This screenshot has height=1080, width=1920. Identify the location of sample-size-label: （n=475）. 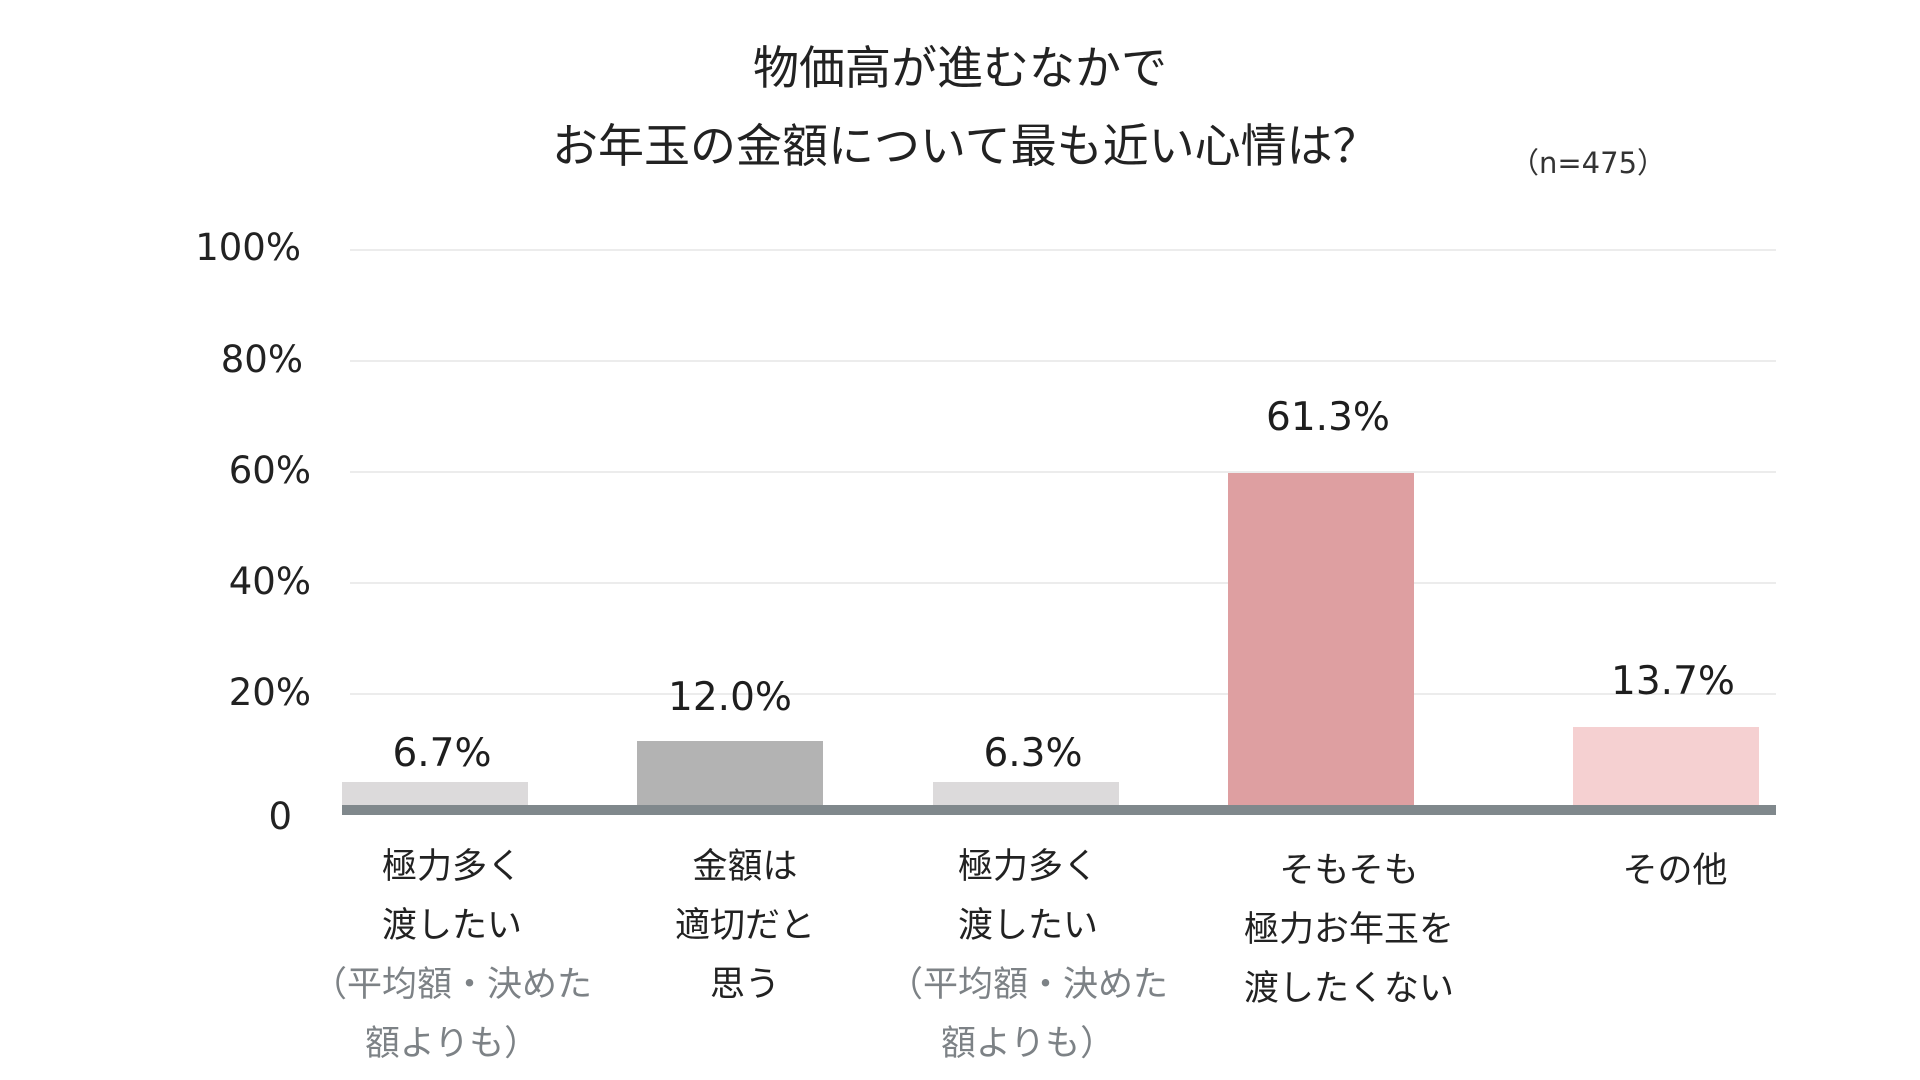
(1588, 163).